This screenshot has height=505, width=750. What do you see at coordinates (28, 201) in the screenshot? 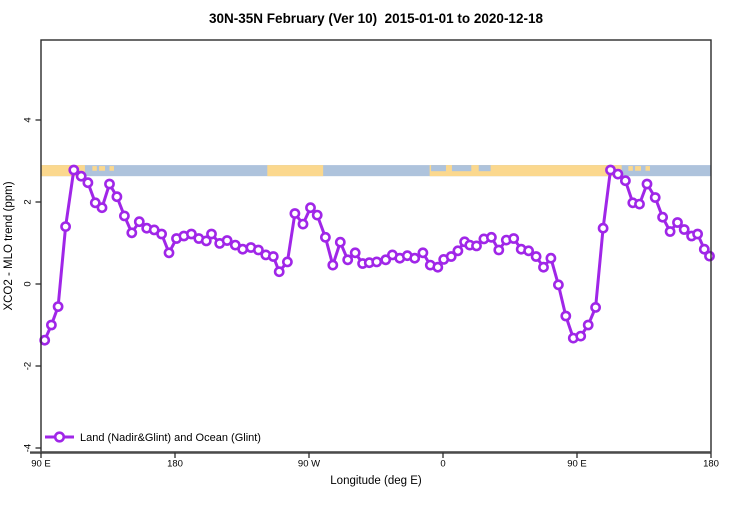
I see `y-tick-label: 2` at bounding box center [28, 201].